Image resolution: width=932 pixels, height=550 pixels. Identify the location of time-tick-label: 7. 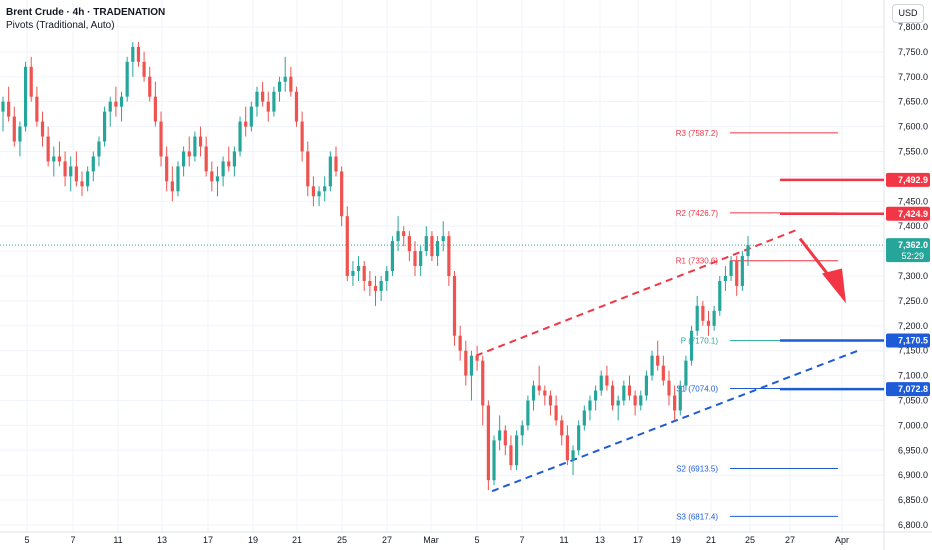
(521, 540).